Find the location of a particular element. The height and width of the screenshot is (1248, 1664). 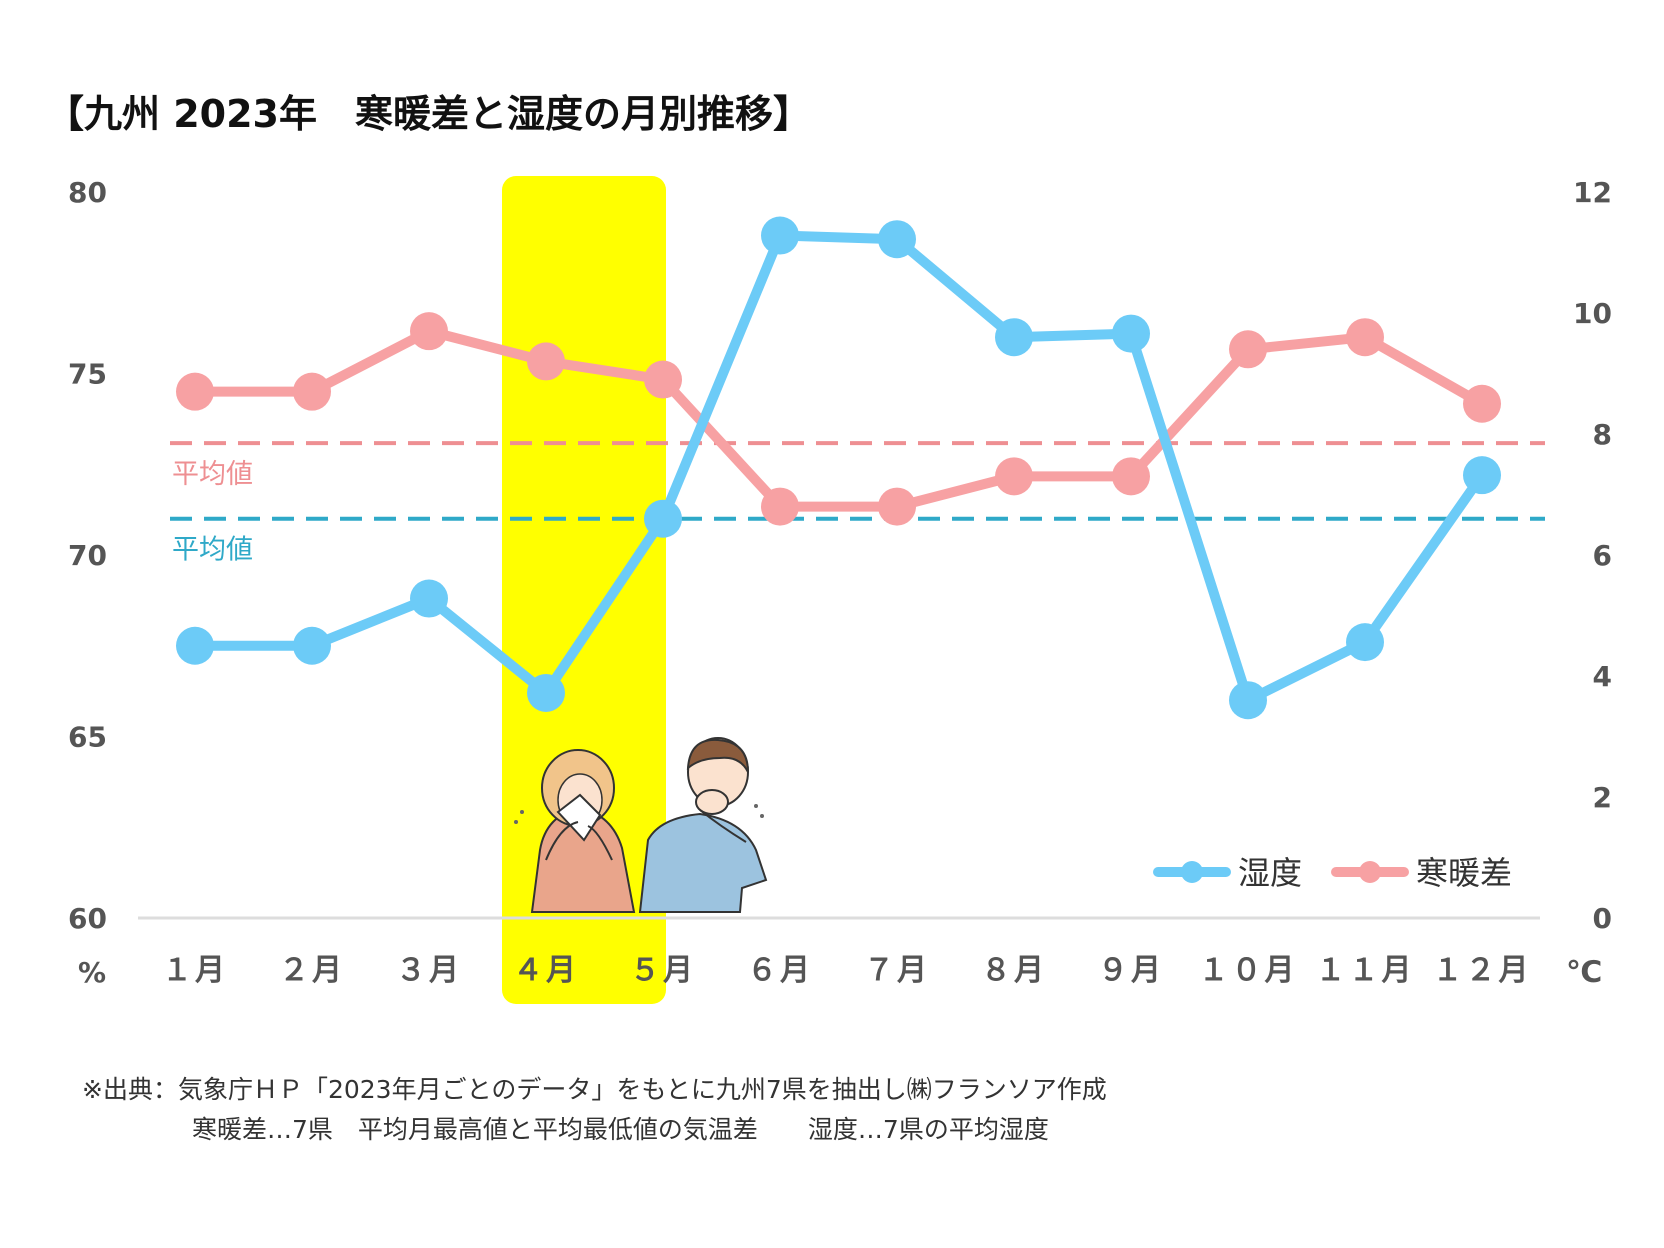

right-tick-label: 6 is located at coordinates (1602, 555).